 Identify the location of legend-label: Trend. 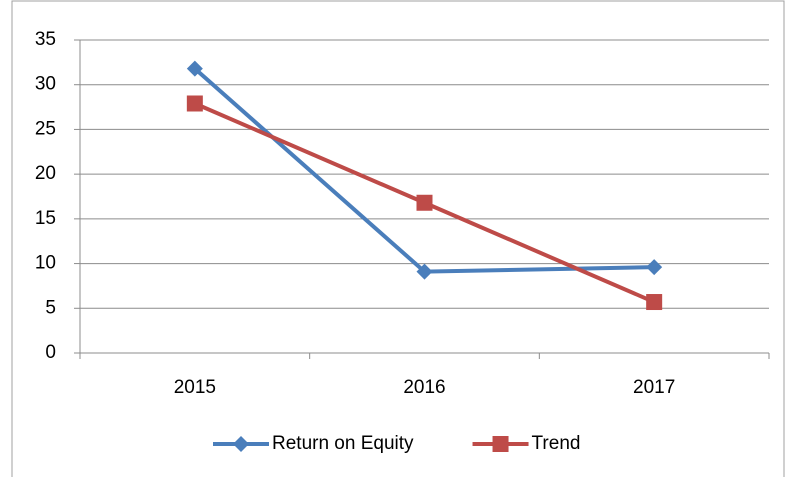
(556, 443).